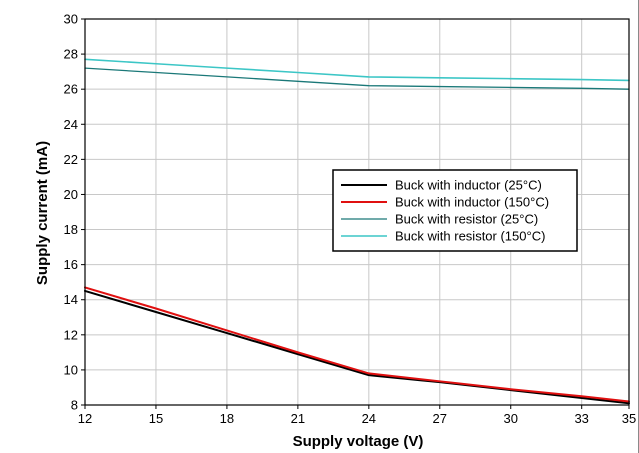 The width and height of the screenshot is (639, 453). Describe the element at coordinates (42, 213) in the screenshot. I see `y-axis-label: Supply current (mA)` at that location.